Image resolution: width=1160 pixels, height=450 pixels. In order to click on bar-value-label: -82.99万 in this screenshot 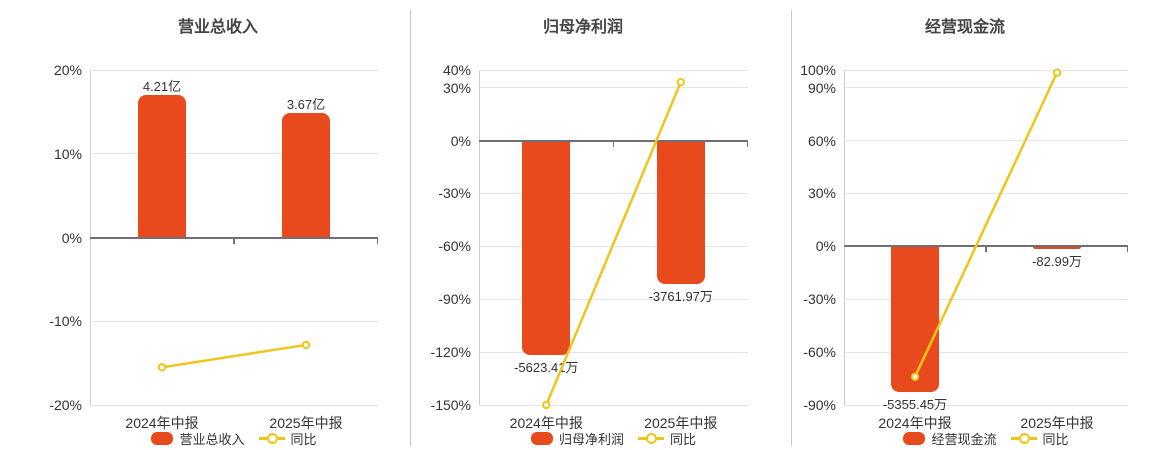, I will do `click(1057, 261)`.